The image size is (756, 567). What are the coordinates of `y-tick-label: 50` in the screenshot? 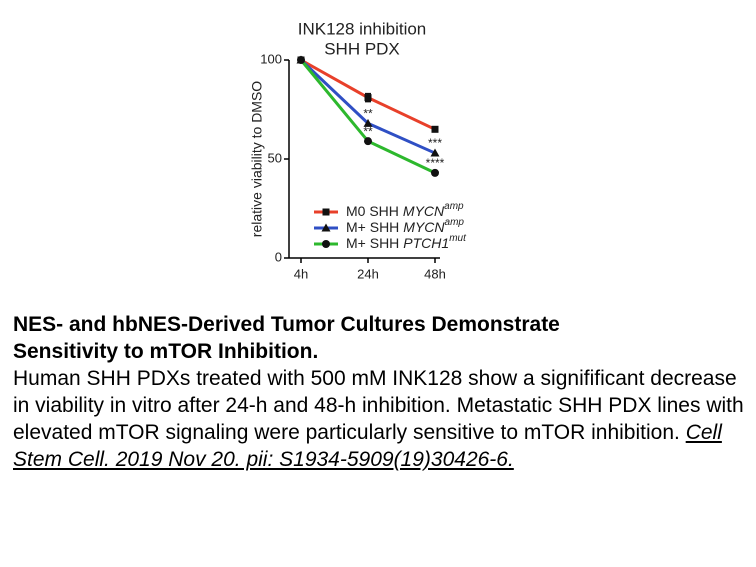 It's located at (275, 157).